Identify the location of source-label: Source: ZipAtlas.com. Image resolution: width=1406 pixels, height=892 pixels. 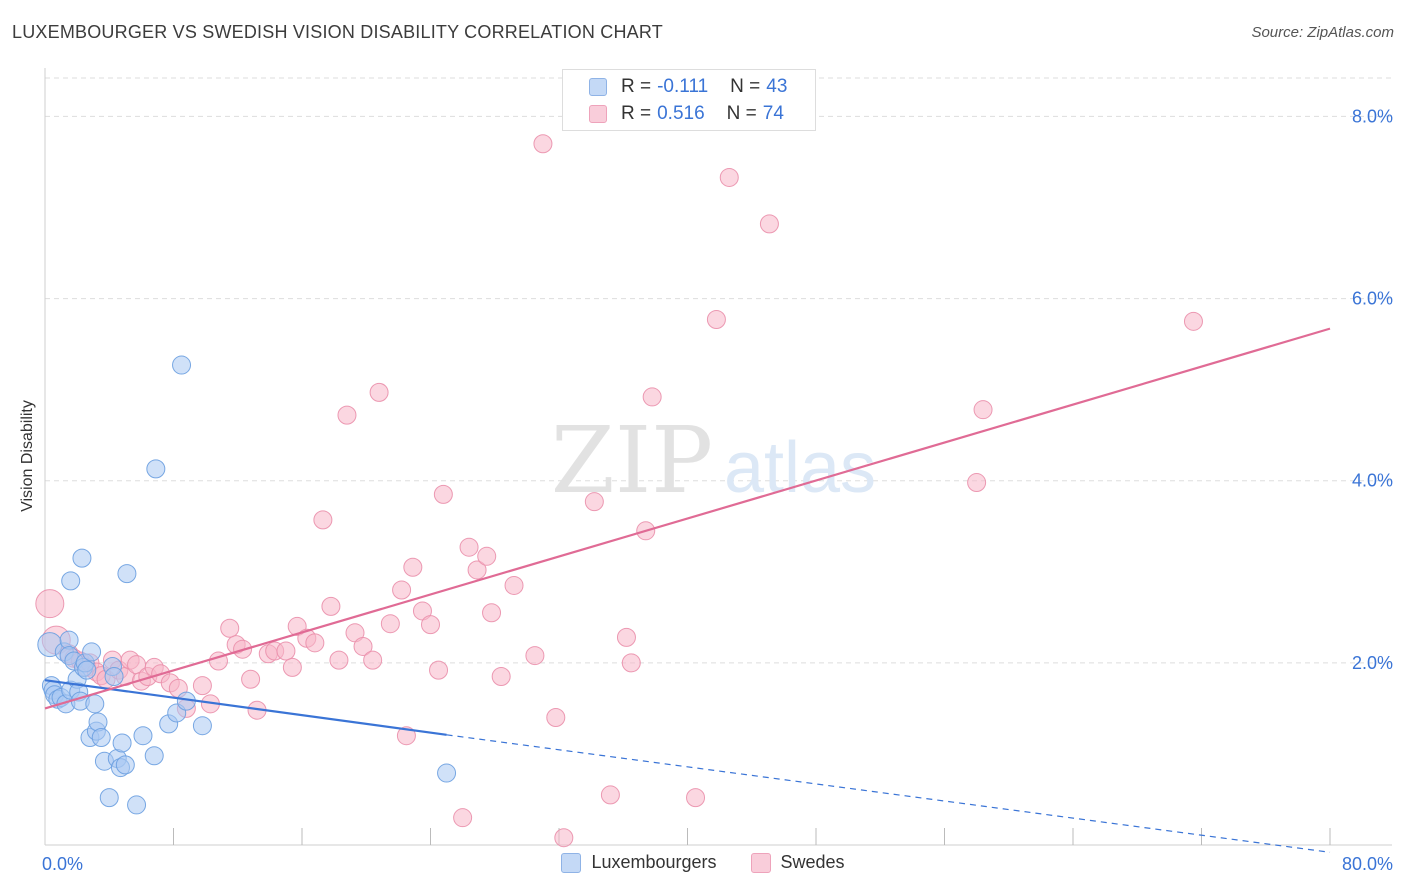
(1322, 32).